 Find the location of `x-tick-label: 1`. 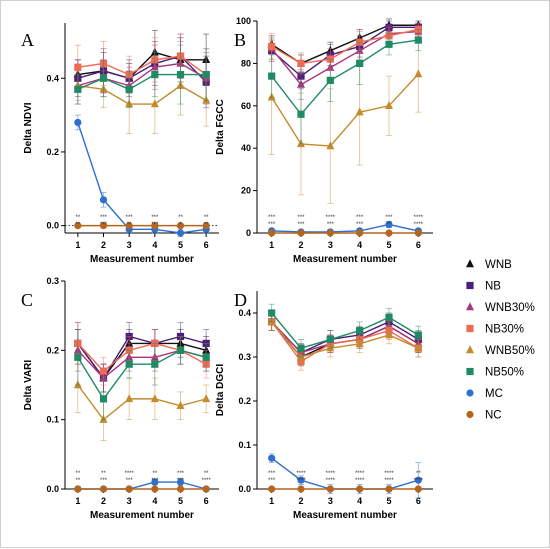

x-tick-label: 1 is located at coordinates (77, 501).